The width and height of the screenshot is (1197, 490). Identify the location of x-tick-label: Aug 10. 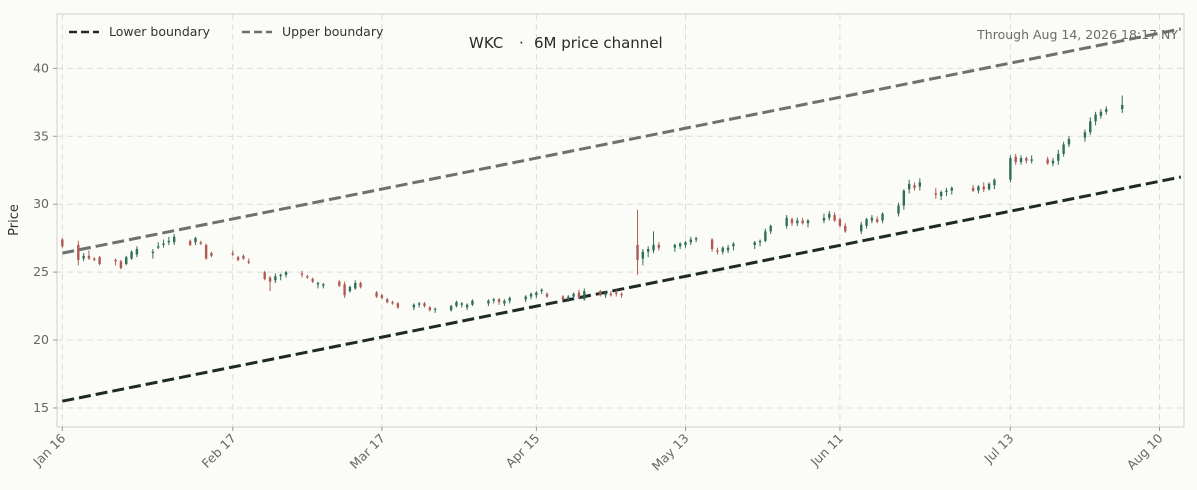
(1145, 451).